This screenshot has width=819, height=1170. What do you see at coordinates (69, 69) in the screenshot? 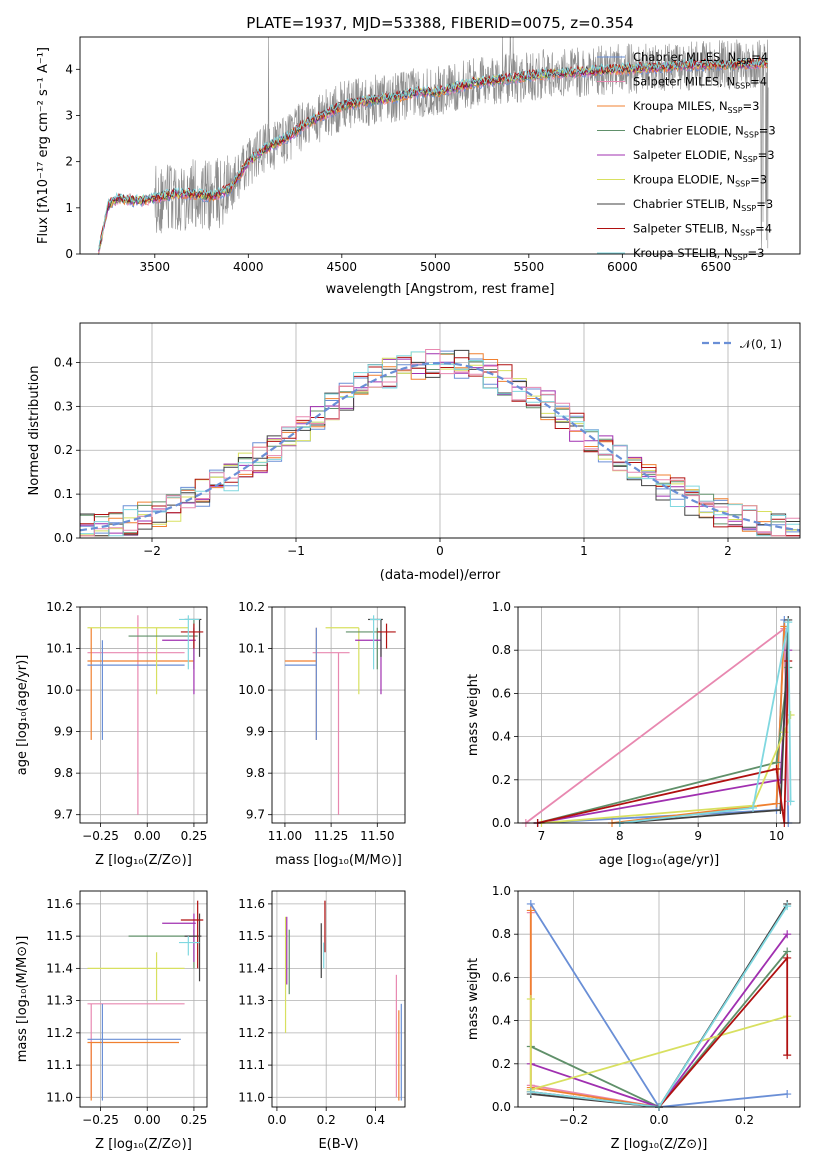
I see `y-tick-label: 4` at bounding box center [69, 69].